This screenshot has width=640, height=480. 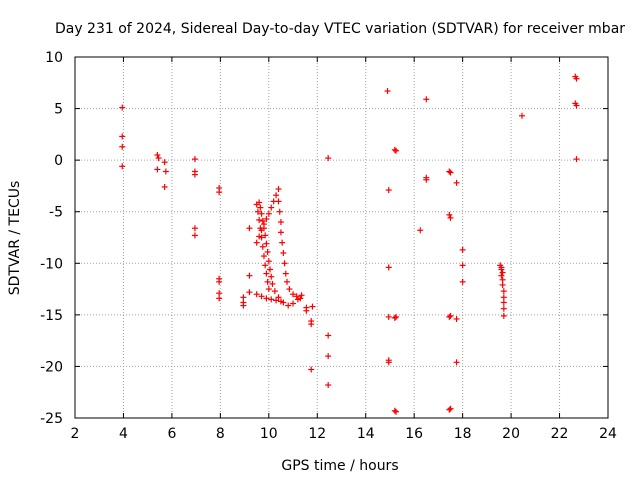 What do you see at coordinates (414, 434) in the screenshot?
I see `x-tick-label: 16` at bounding box center [414, 434].